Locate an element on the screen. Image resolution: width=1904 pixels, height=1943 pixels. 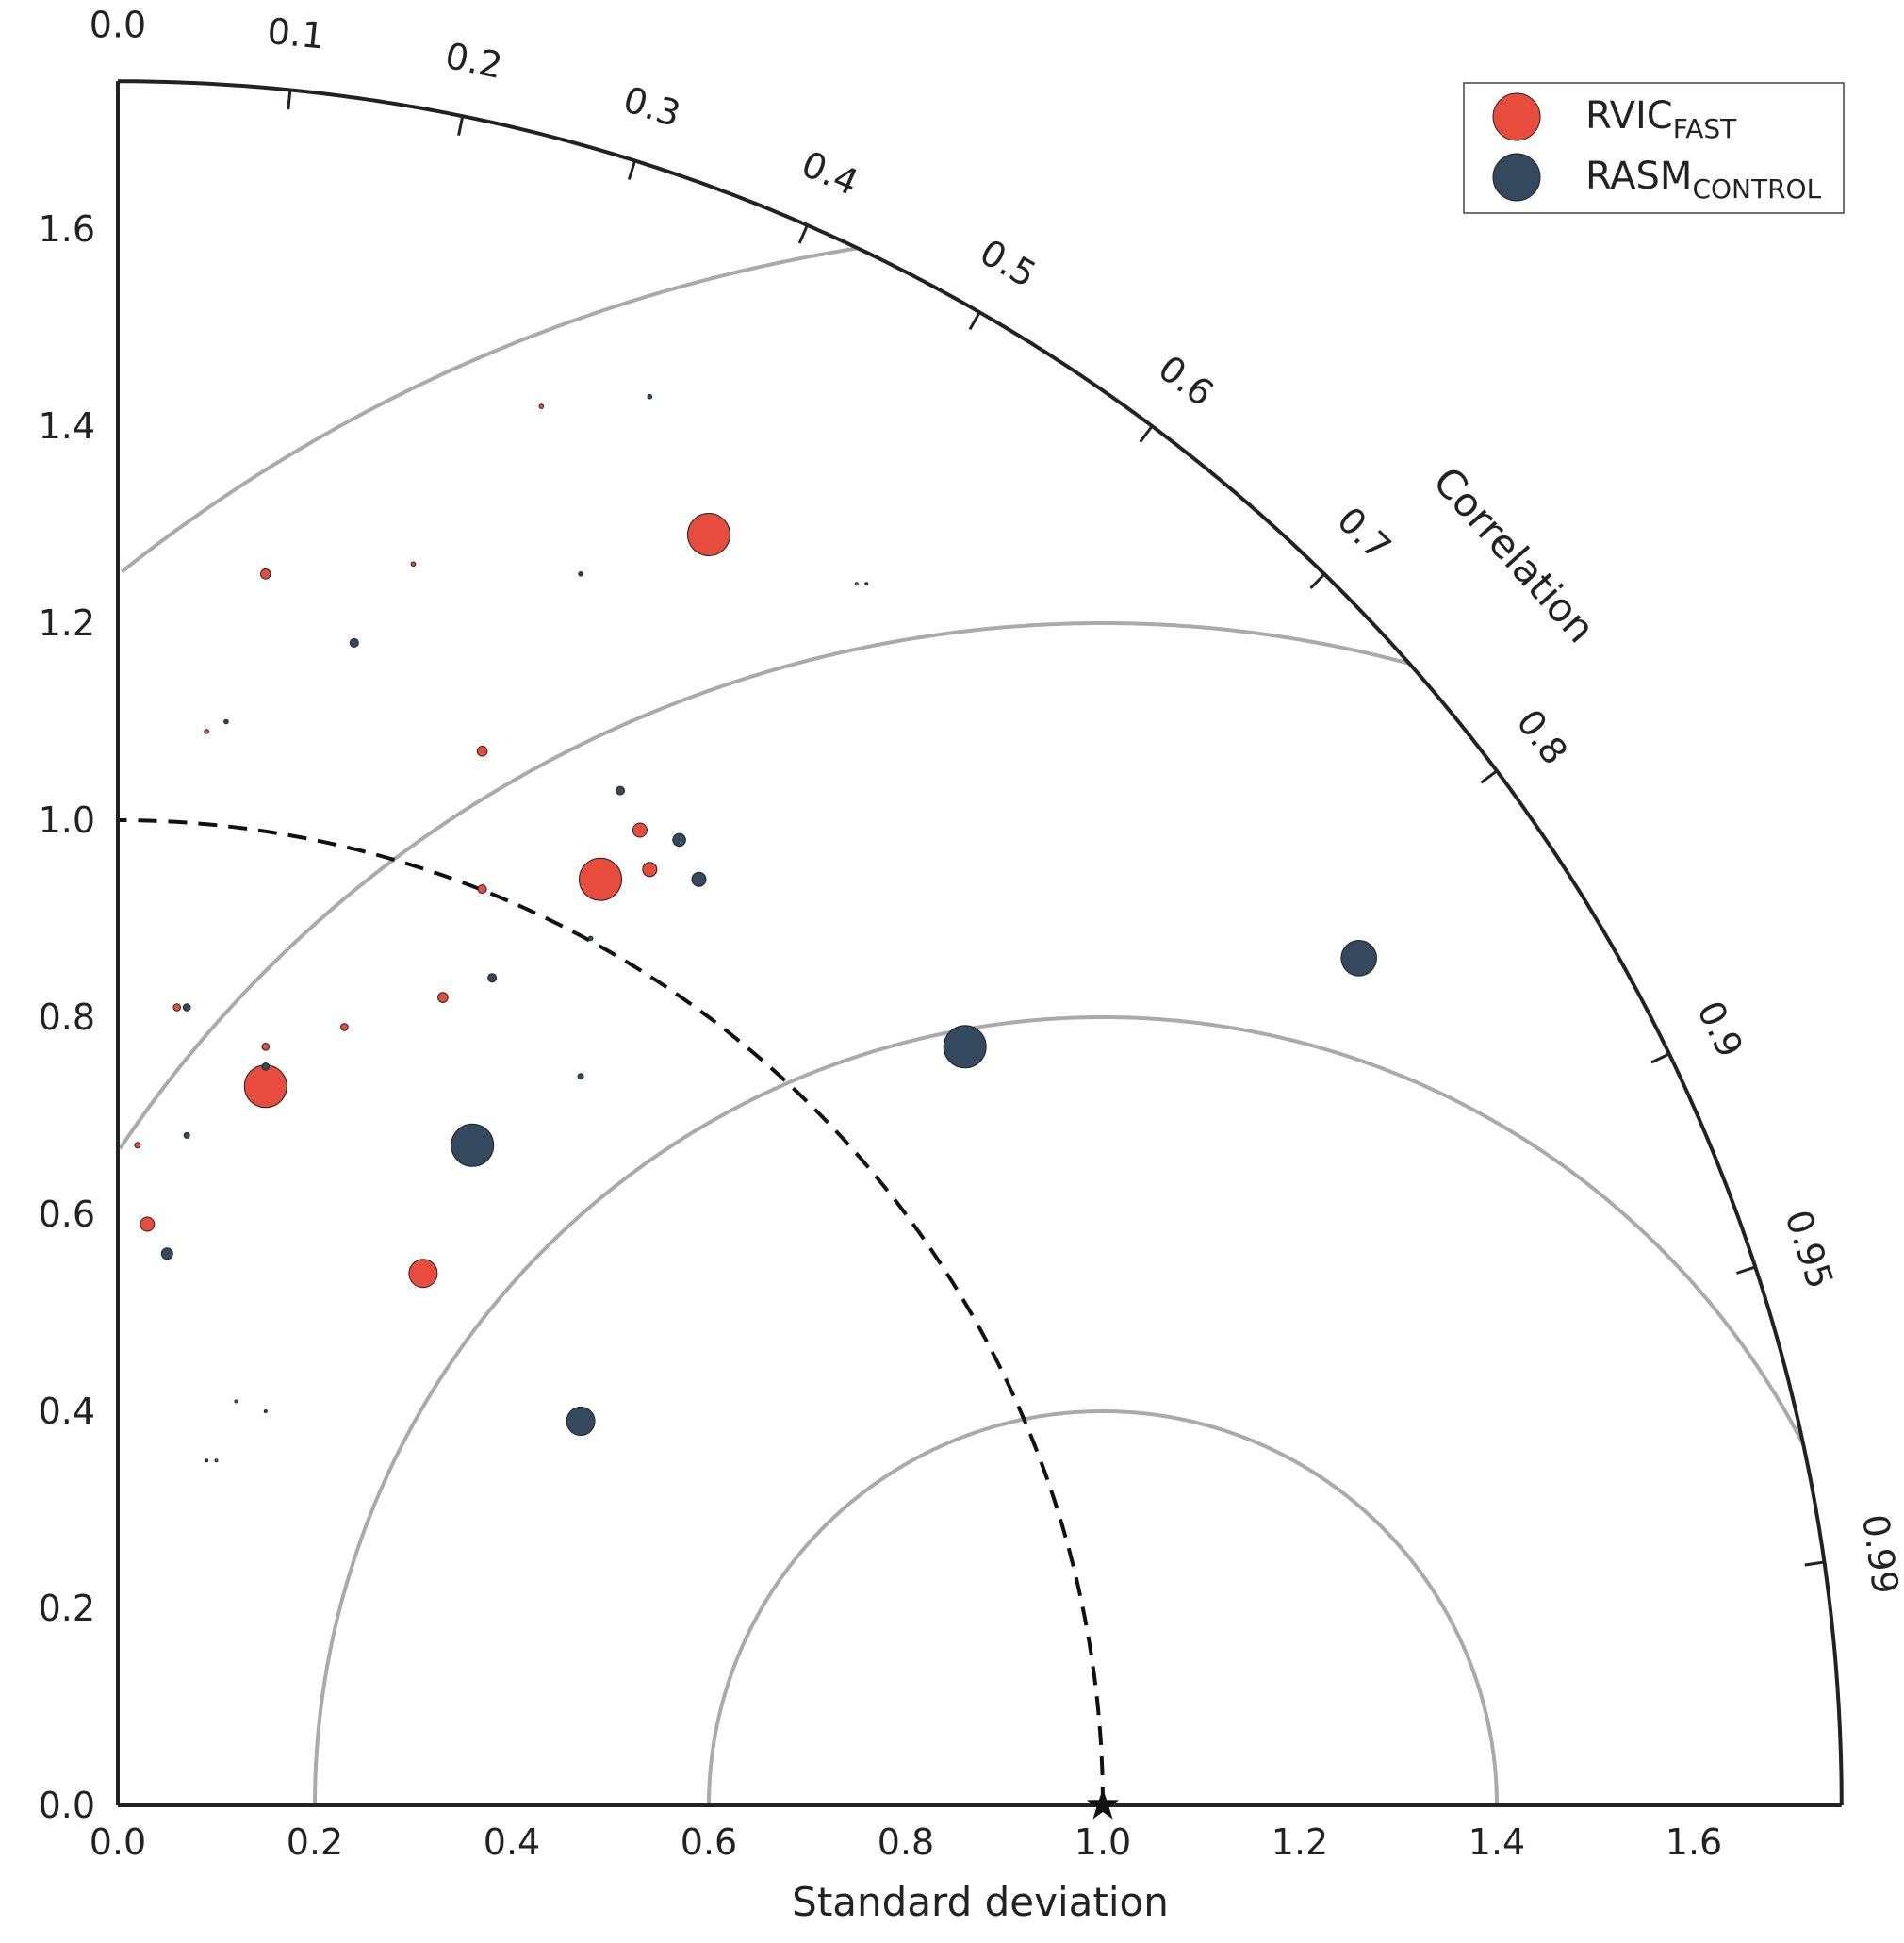
x-axis-title: Standard deviation is located at coordinates (980, 1902).